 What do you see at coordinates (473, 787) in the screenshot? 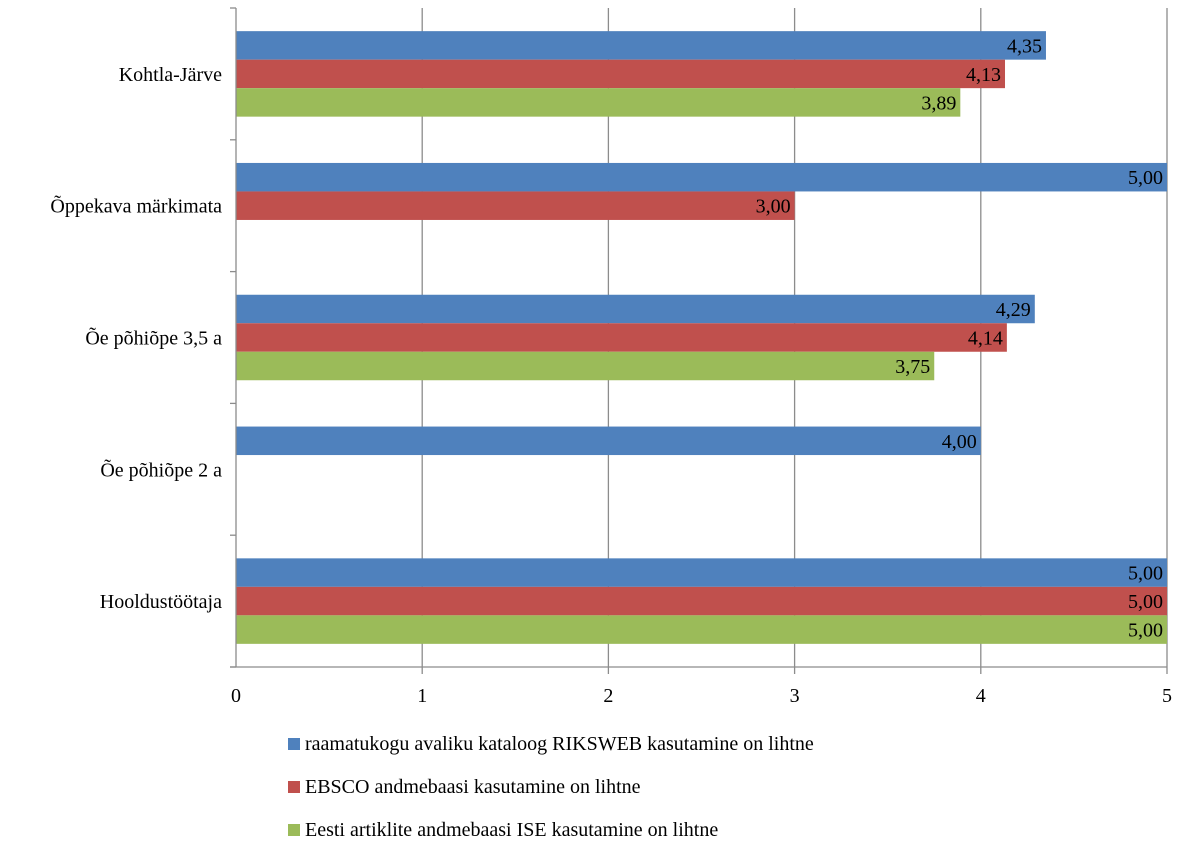
I see `legend-label-2: EBSCO andmebaasi kasutamine on lihtne` at bounding box center [473, 787].